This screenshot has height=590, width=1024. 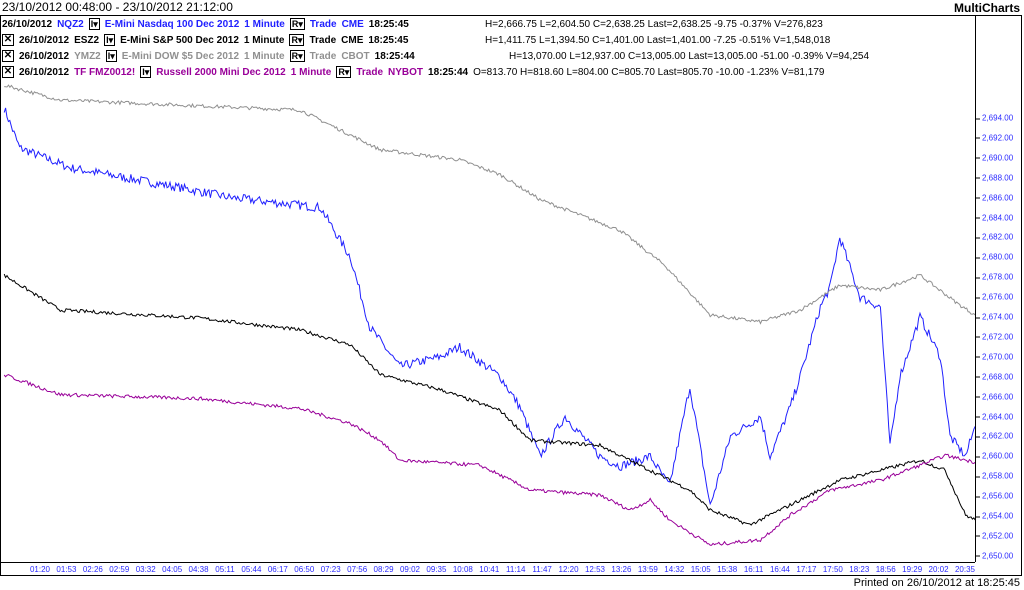 What do you see at coordinates (885, 569) in the screenshot?
I see `x-tick-label: 18:56` at bounding box center [885, 569].